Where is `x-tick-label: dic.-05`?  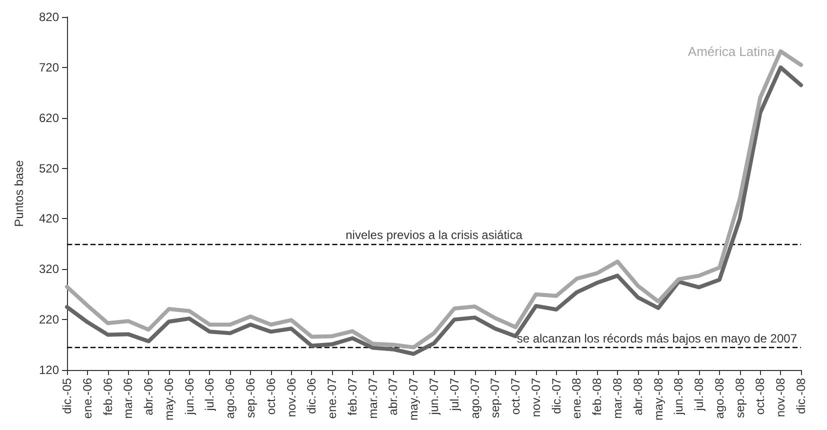
x-tick-label: dic.-05 is located at coordinates (67, 396).